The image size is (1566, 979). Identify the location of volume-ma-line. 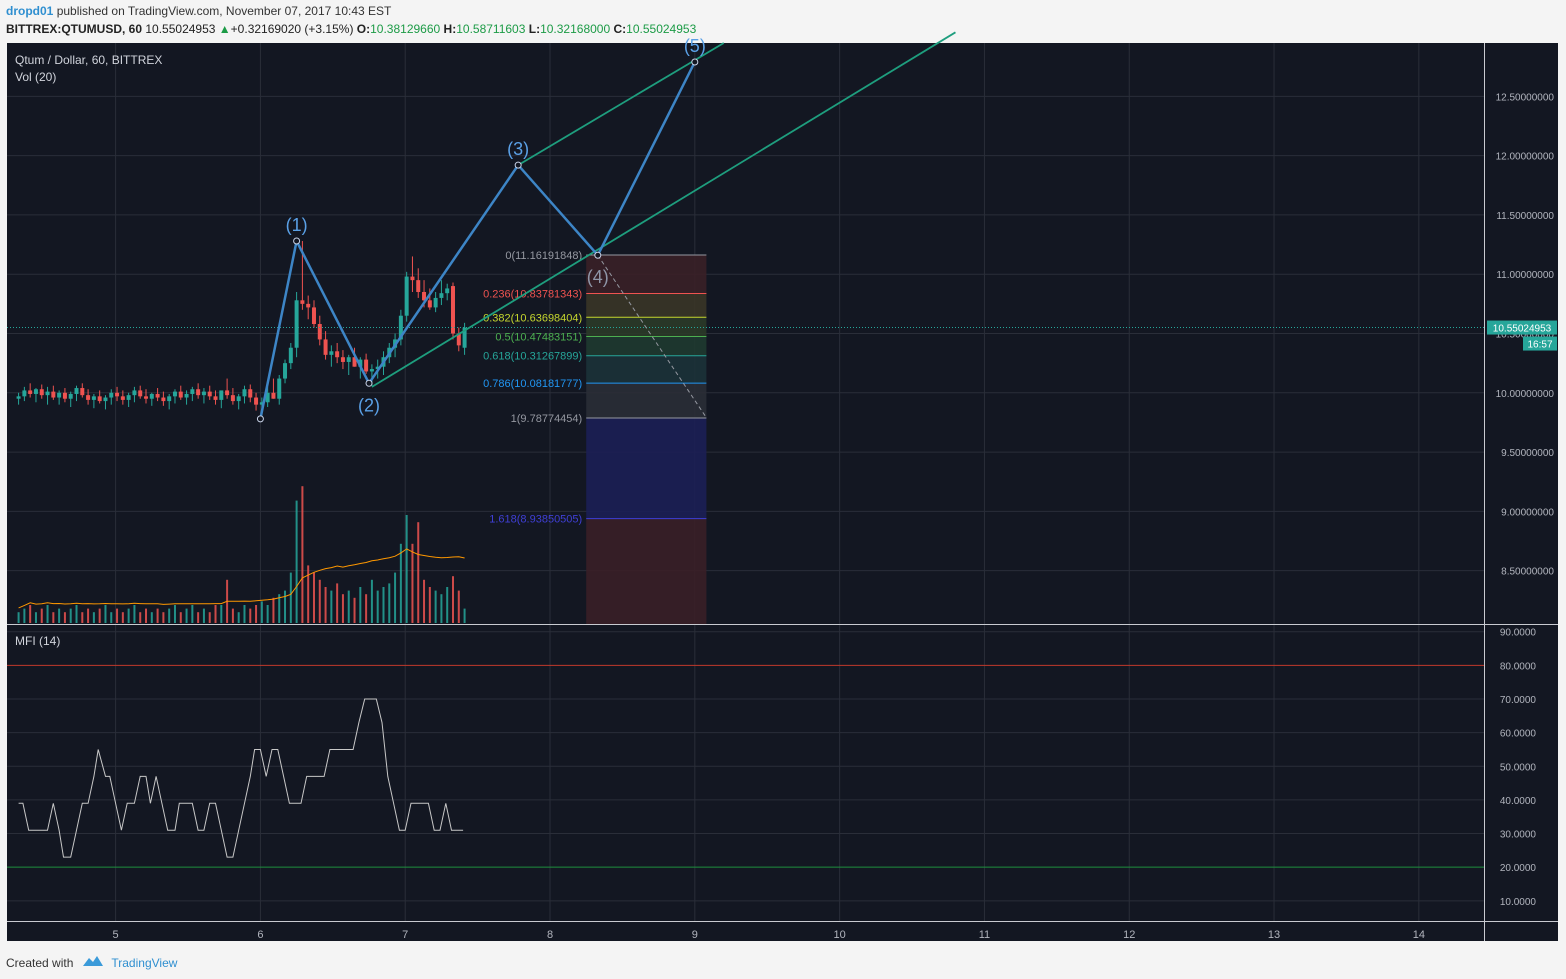
(241, 578).